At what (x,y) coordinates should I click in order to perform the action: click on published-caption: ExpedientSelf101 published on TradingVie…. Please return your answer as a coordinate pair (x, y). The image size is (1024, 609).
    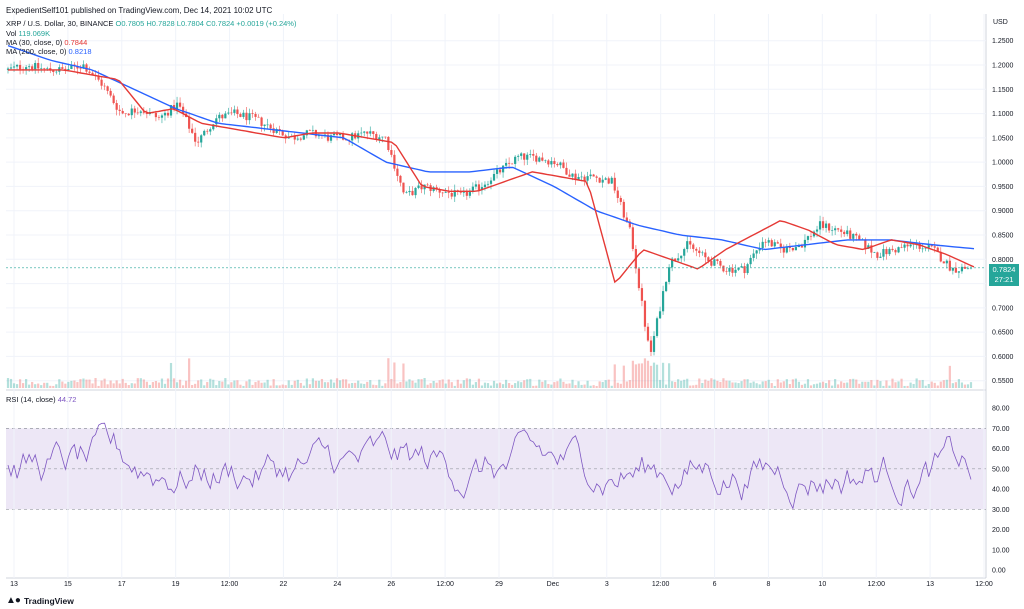
    Looking at the image, I should click on (139, 10).